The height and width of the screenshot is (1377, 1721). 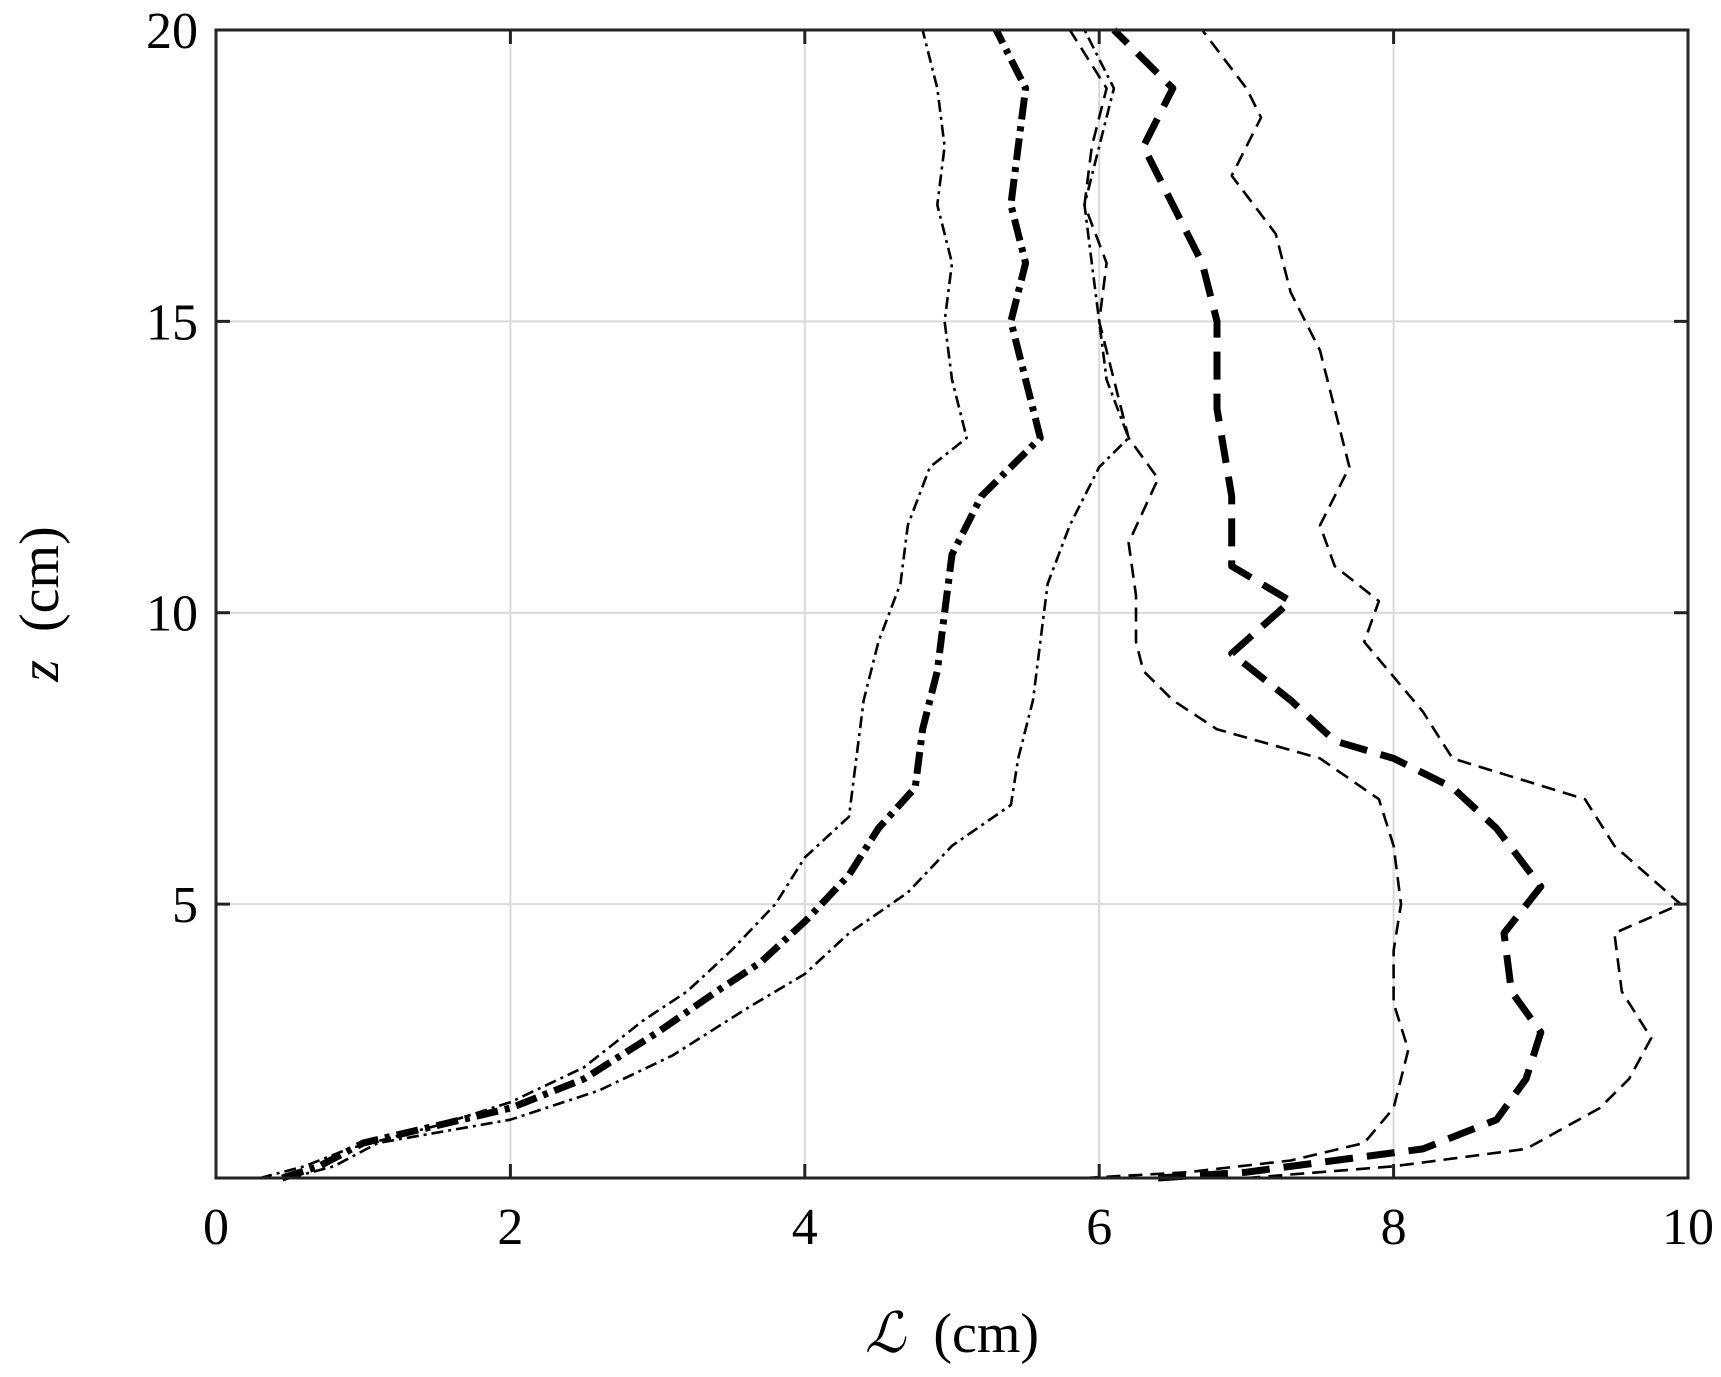 What do you see at coordinates (986, 1334) in the screenshot?
I see `x-axis-unit: (cm)` at bounding box center [986, 1334].